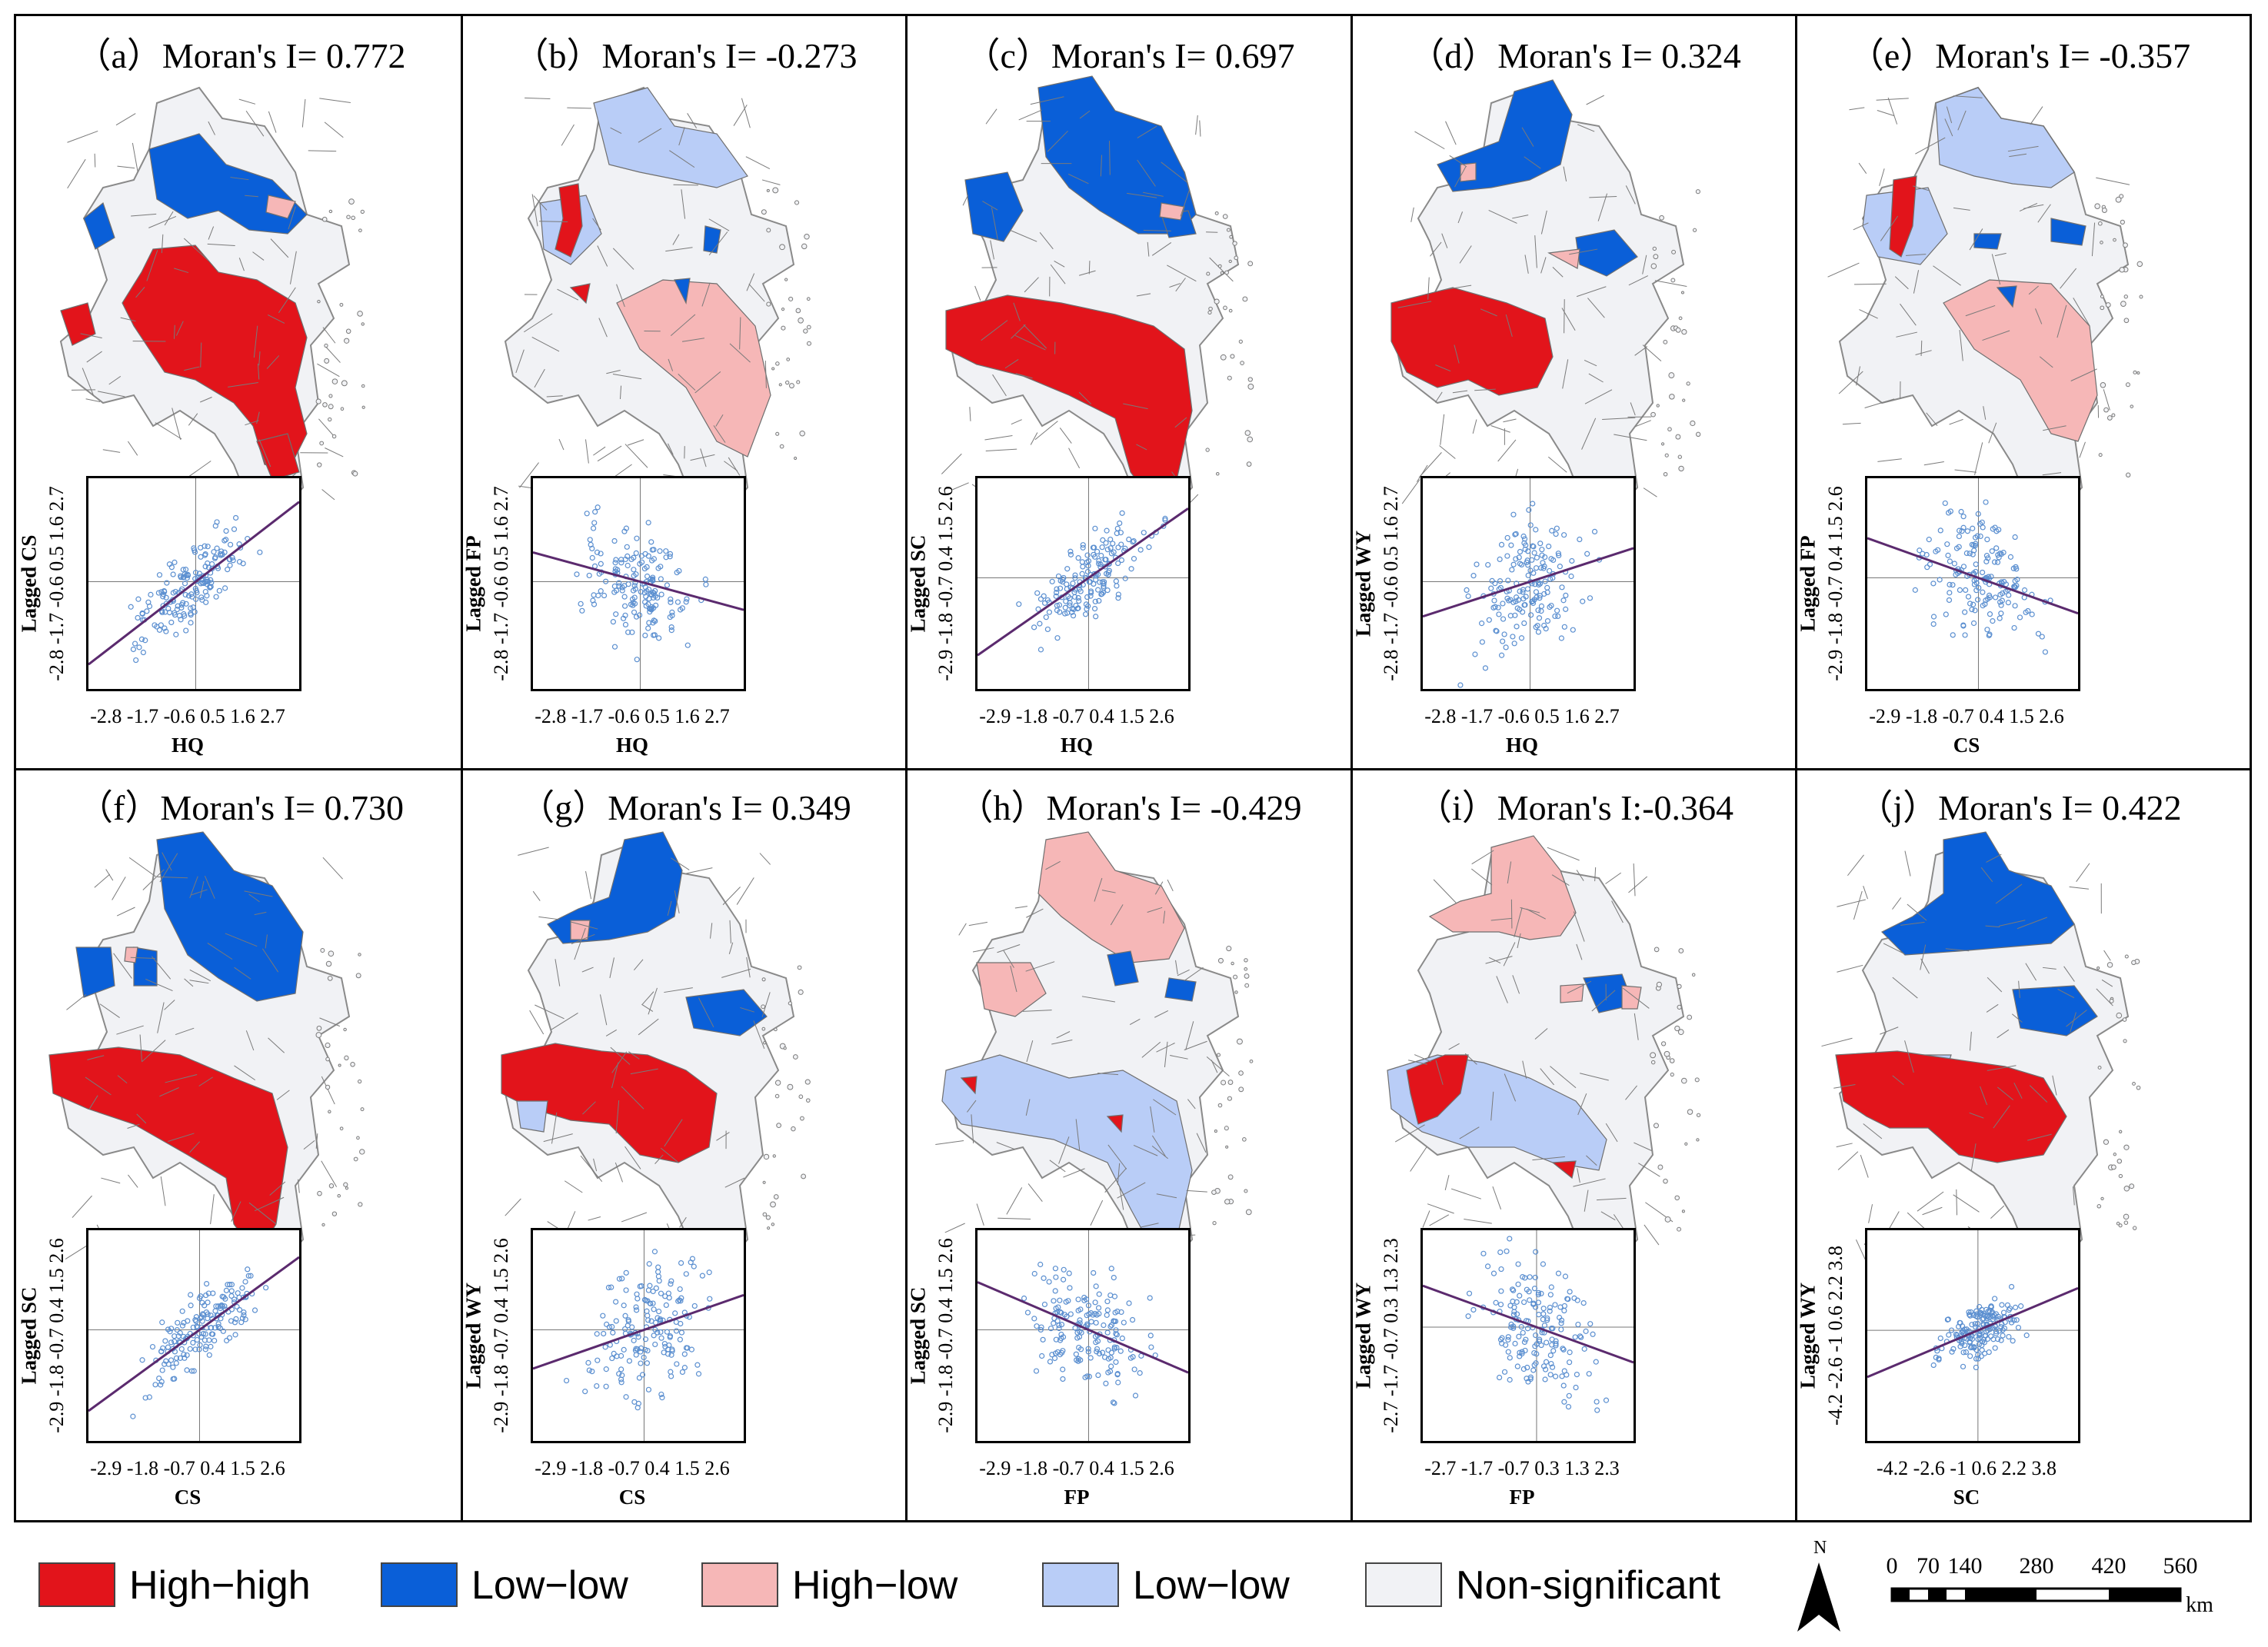 The height and width of the screenshot is (1647, 2268). Describe the element at coordinates (685, 55) in the screenshot. I see `panel-title: （b）Moran's I= -0.273` at that location.